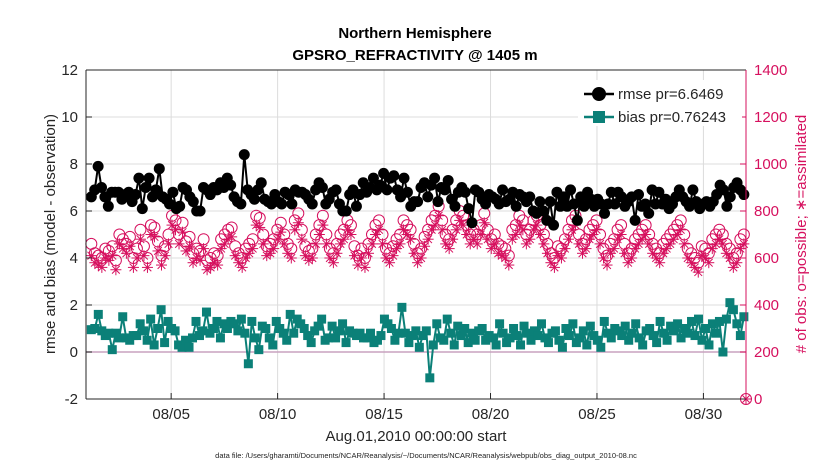  Describe the element at coordinates (414, 33) in the screenshot. I see `chart-title: Northern Hemisphere` at that location.